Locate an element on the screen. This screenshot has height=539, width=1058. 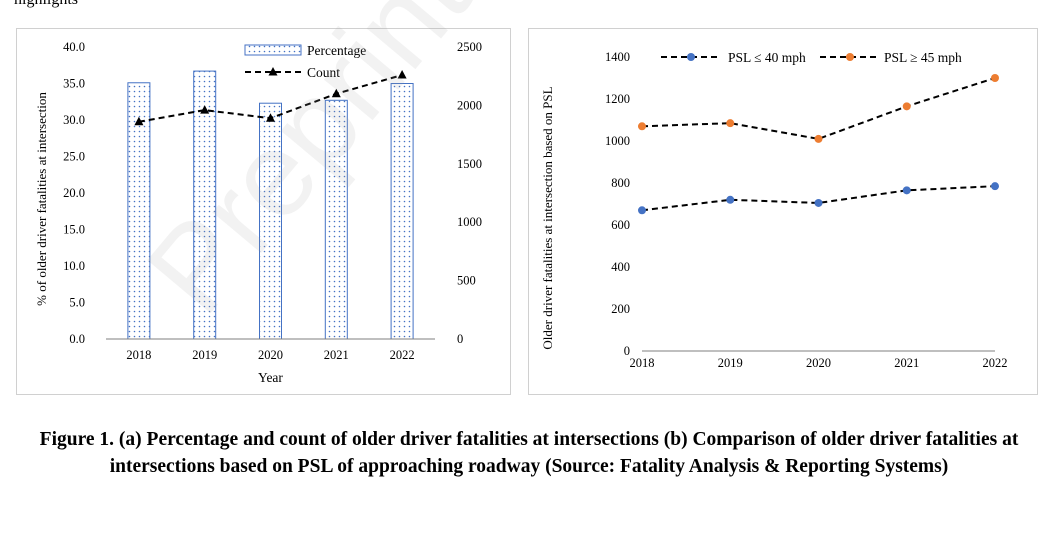
y-tick-label: 0.0 is located at coordinates (77, 339).